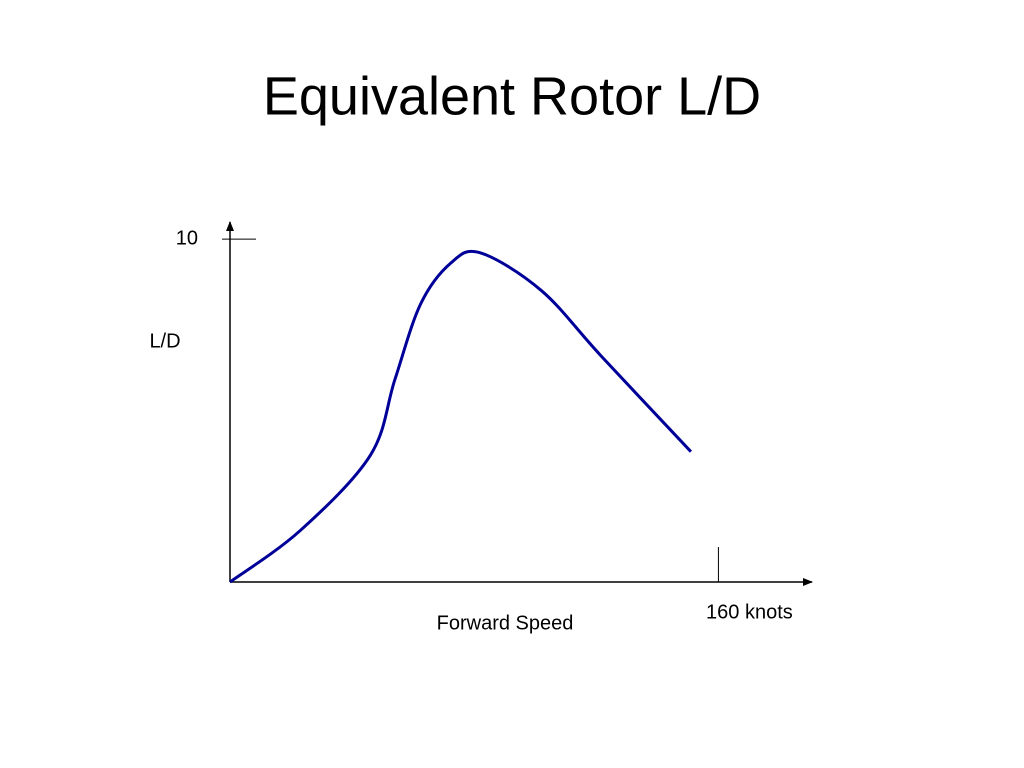 The image size is (1024, 768). What do you see at coordinates (164, 341) in the screenshot?
I see `y-axis-label: L/D` at bounding box center [164, 341].